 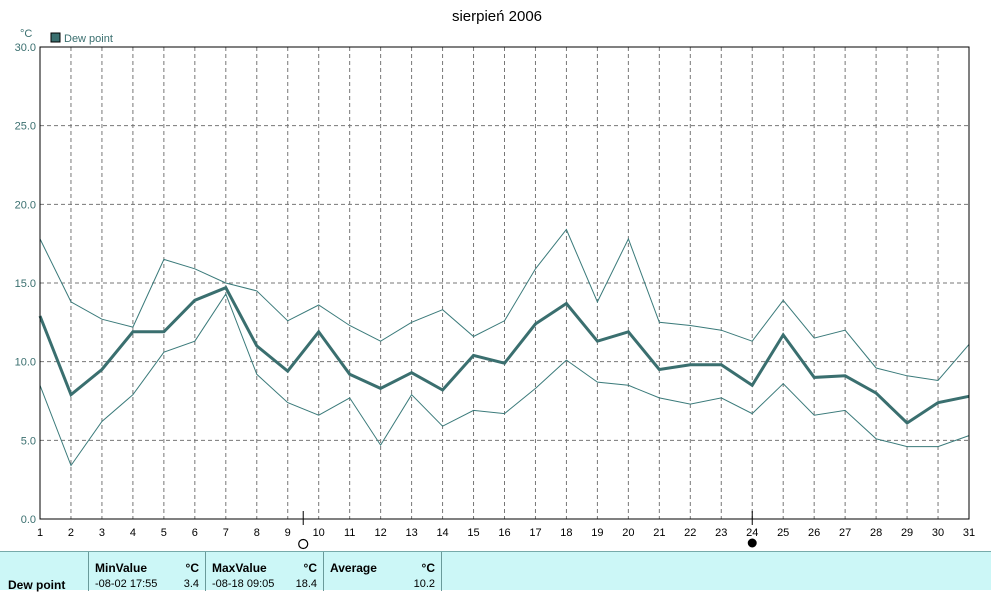 What do you see at coordinates (55, 37) in the screenshot?
I see `legend-swatch` at bounding box center [55, 37].